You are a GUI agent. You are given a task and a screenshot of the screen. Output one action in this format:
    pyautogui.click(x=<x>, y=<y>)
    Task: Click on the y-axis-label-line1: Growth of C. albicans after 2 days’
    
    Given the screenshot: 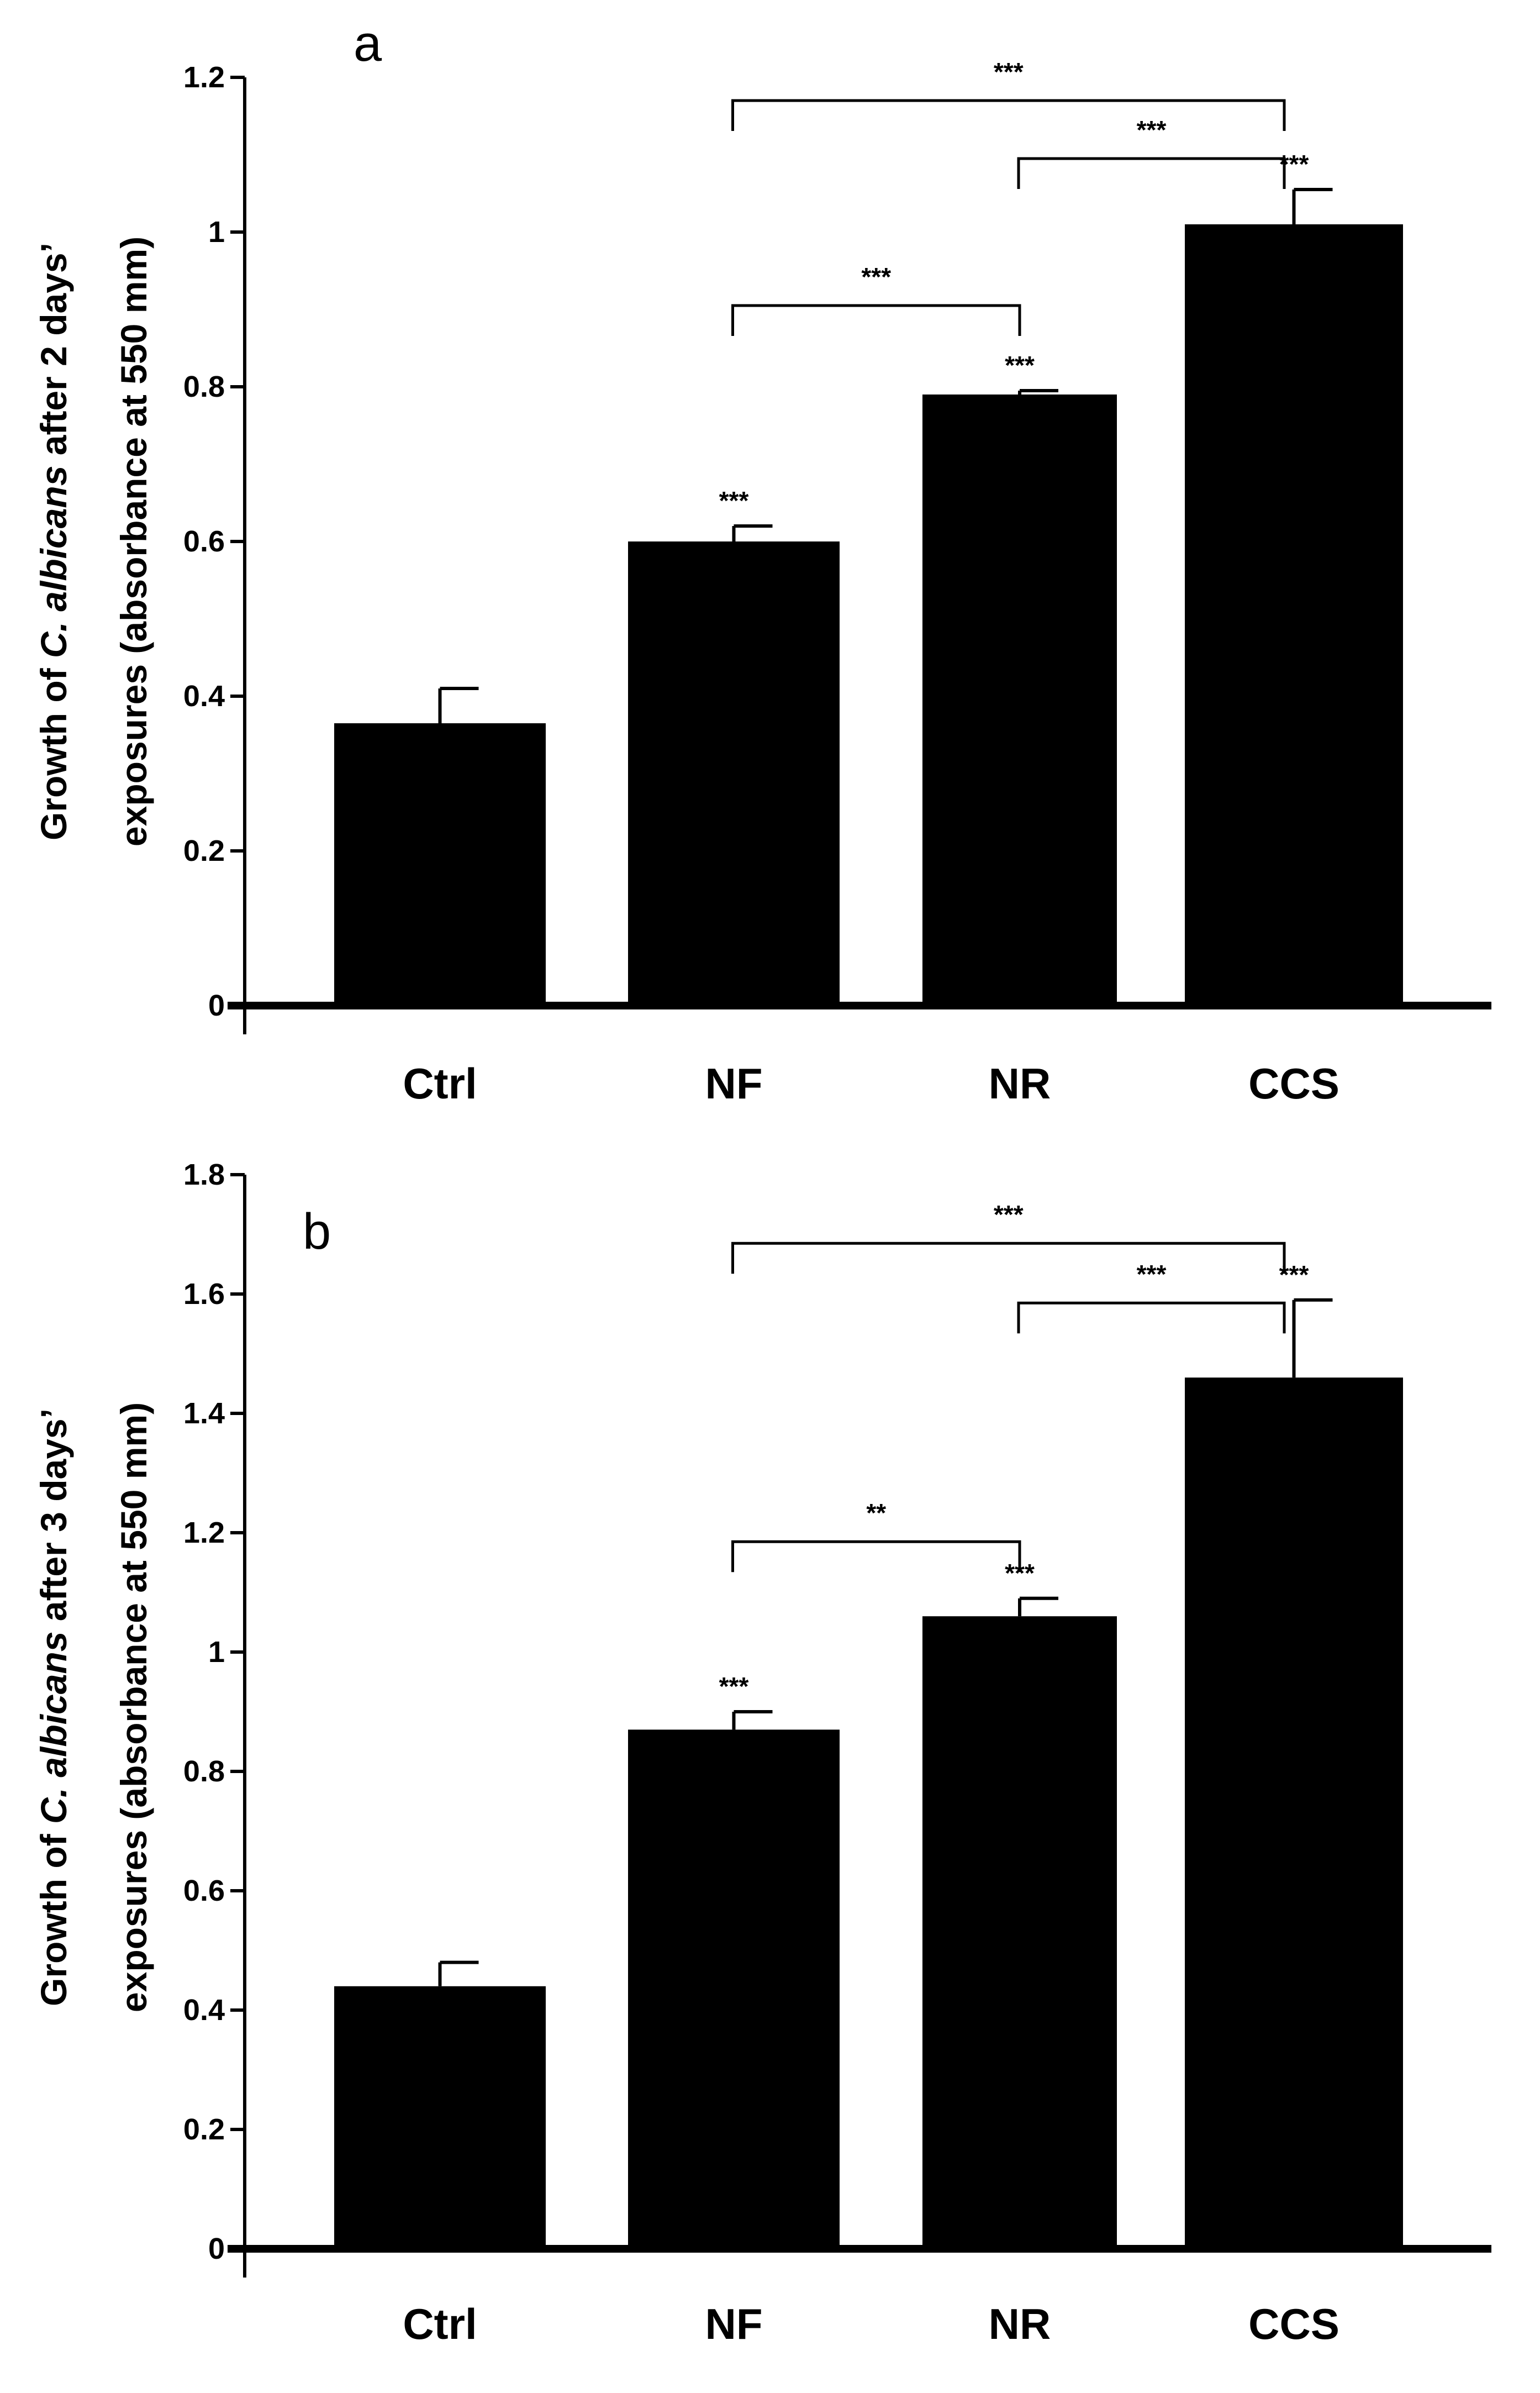 What is the action you would take?
    pyautogui.click(x=53, y=541)
    